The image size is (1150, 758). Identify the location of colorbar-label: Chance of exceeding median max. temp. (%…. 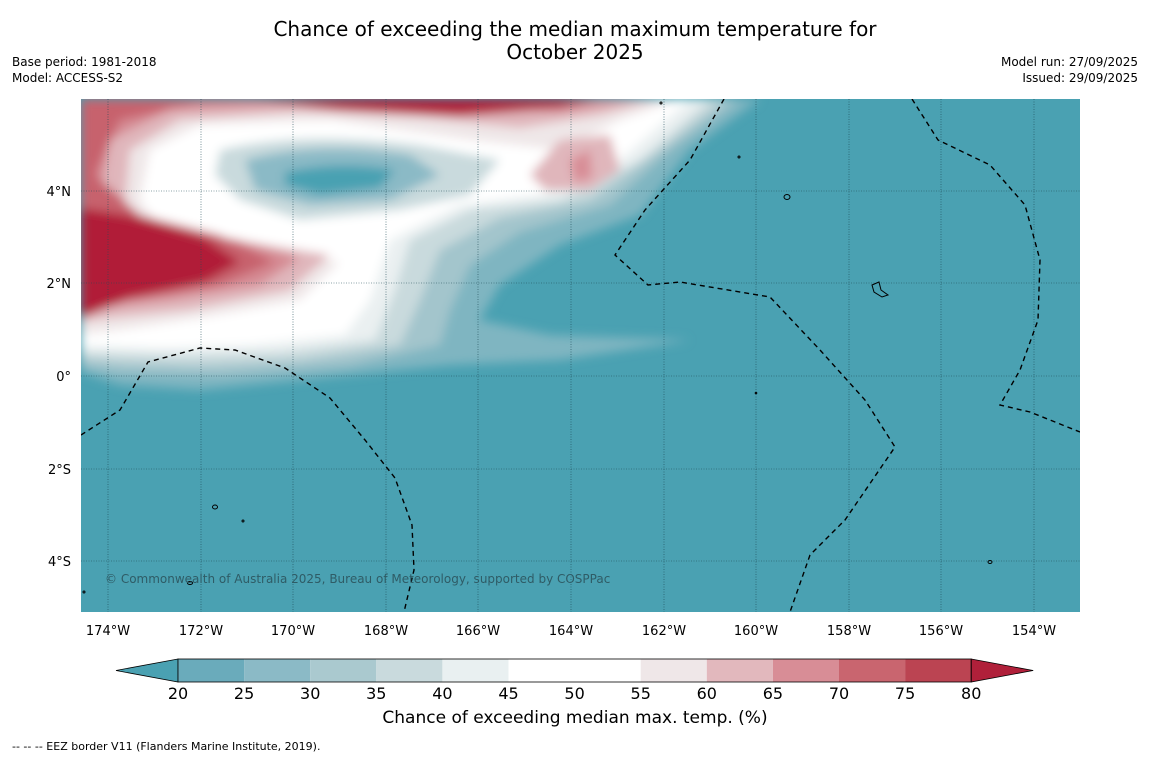
(575, 718).